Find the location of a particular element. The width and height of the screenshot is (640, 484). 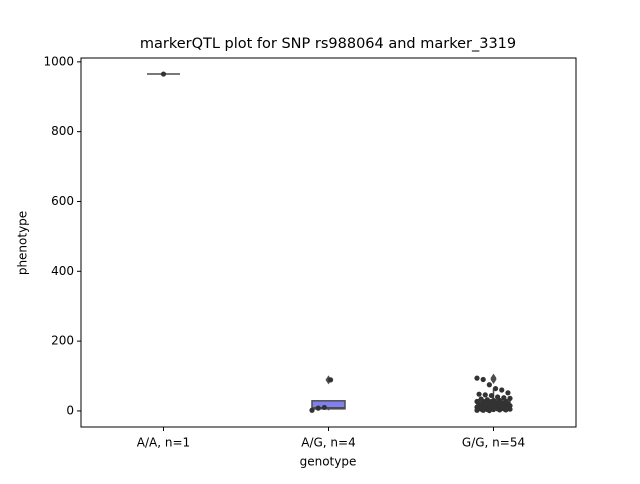

y-tick-label: 600 is located at coordinates (62, 201).